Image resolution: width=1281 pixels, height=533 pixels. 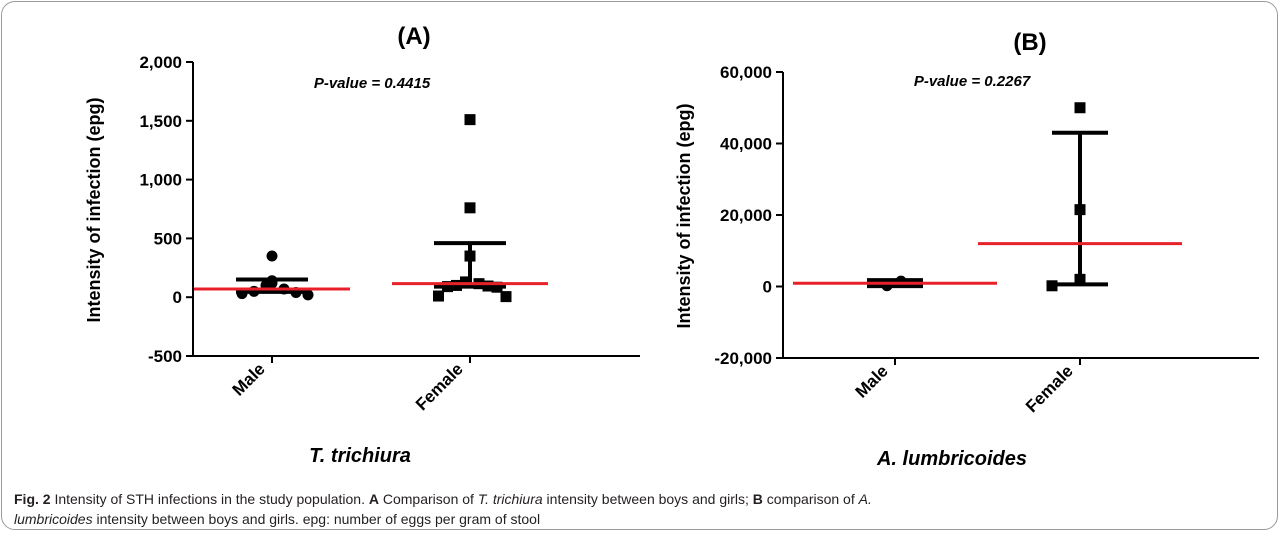 What do you see at coordinates (810, 499) in the screenshot?
I see `caption-text-4: comparison of` at bounding box center [810, 499].